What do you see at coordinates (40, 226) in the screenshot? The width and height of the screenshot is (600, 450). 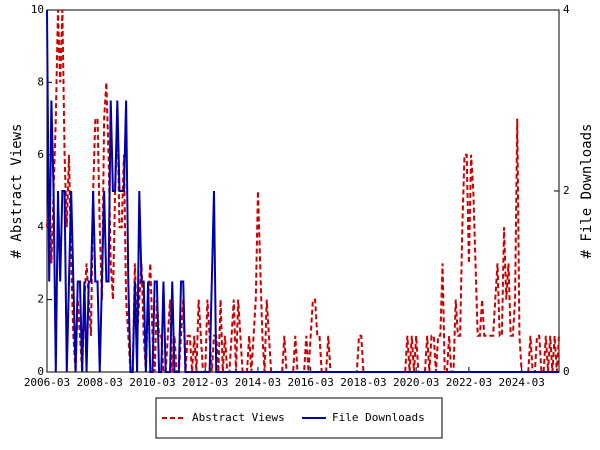 I see `y-tick-label: 4` at bounding box center [40, 226].